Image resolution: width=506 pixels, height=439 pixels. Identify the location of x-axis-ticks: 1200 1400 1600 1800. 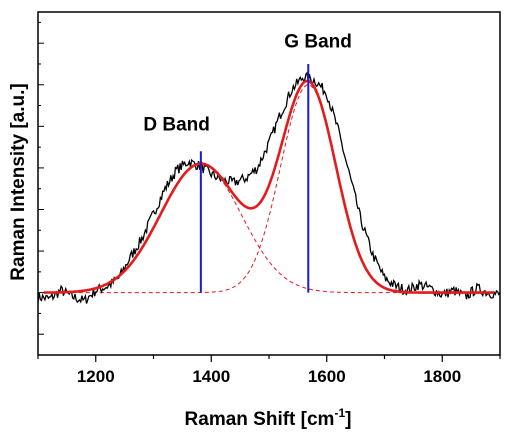
(269, 370).